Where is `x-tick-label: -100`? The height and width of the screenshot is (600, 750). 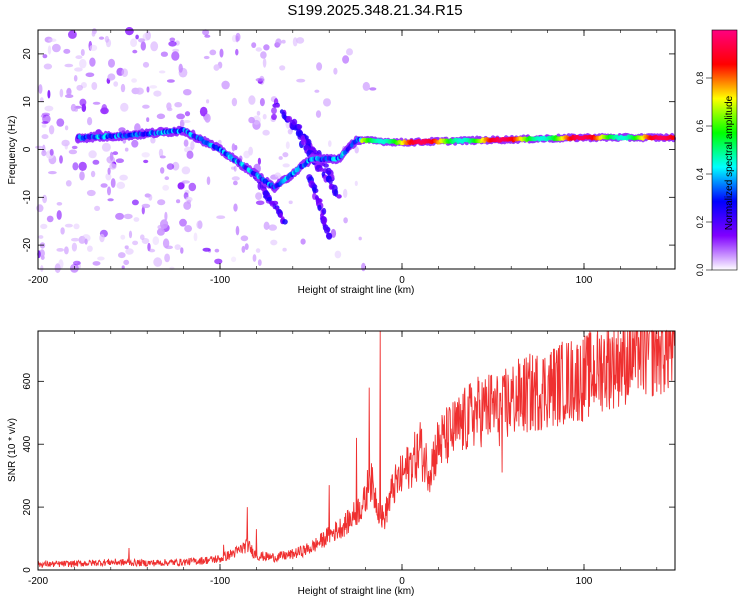 x-tick-label: -100 is located at coordinates (220, 280).